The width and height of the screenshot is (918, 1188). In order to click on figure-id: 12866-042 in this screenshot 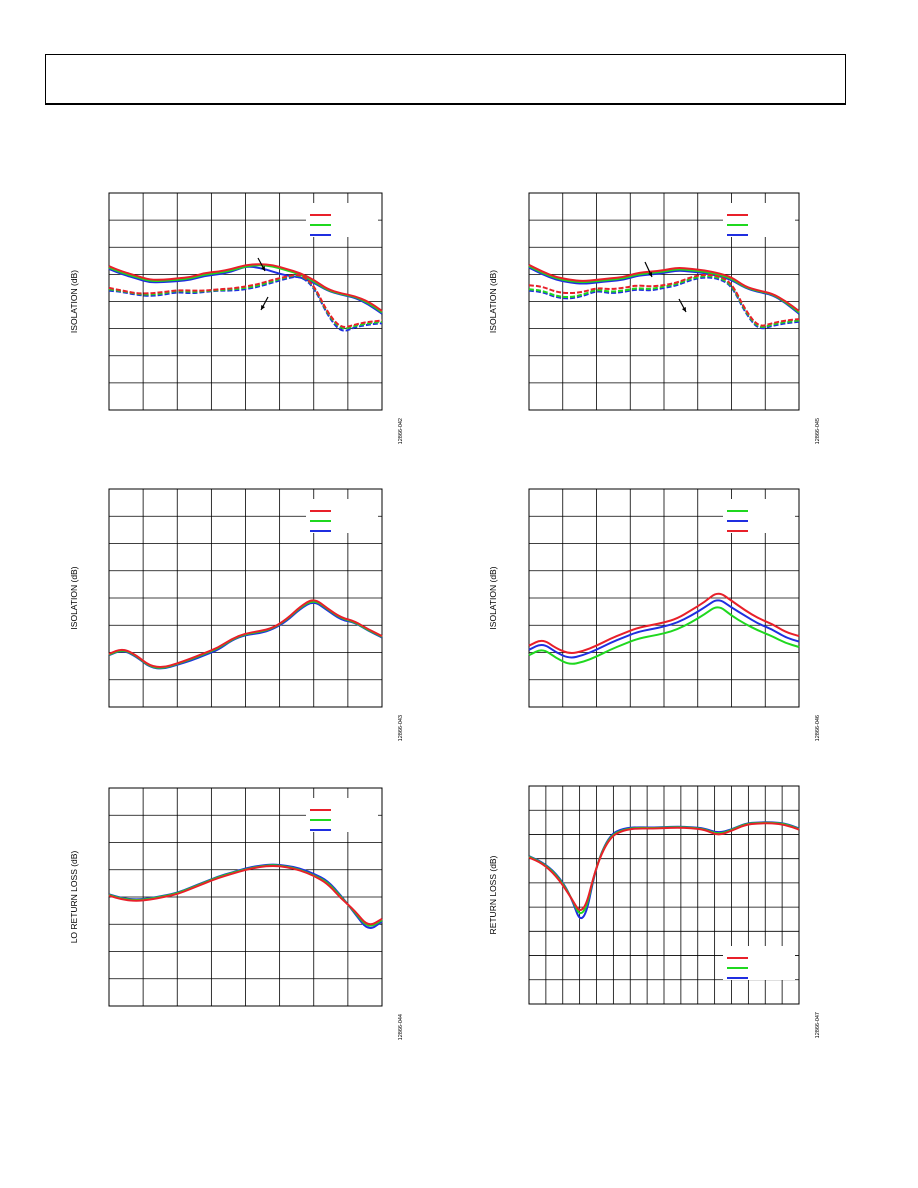, I will do `click(401, 431)`.